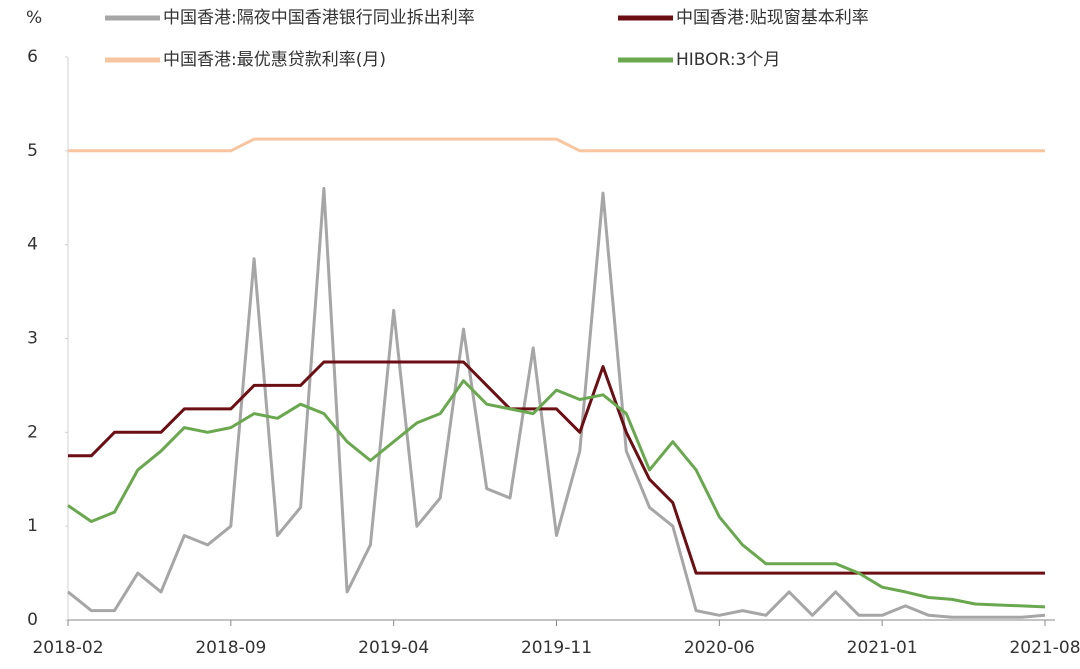 Image resolution: width=1080 pixels, height=669 pixels. What do you see at coordinates (67, 648) in the screenshot?
I see `x-tick-label: 2018-02` at bounding box center [67, 648].